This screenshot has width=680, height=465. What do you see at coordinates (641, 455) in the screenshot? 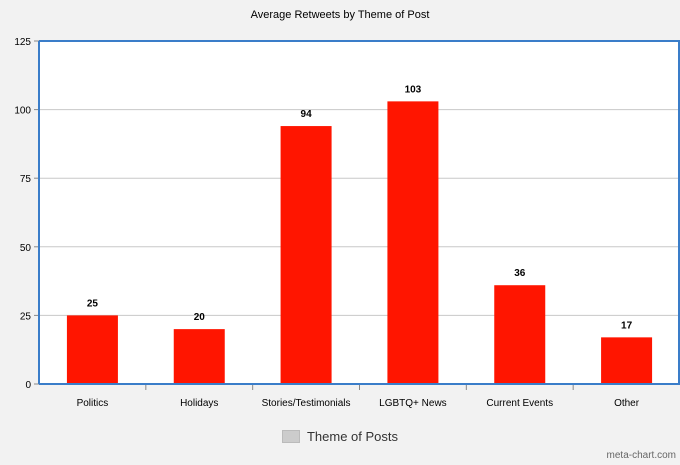
I see `watermark-credit: meta-chart.com` at bounding box center [641, 455].